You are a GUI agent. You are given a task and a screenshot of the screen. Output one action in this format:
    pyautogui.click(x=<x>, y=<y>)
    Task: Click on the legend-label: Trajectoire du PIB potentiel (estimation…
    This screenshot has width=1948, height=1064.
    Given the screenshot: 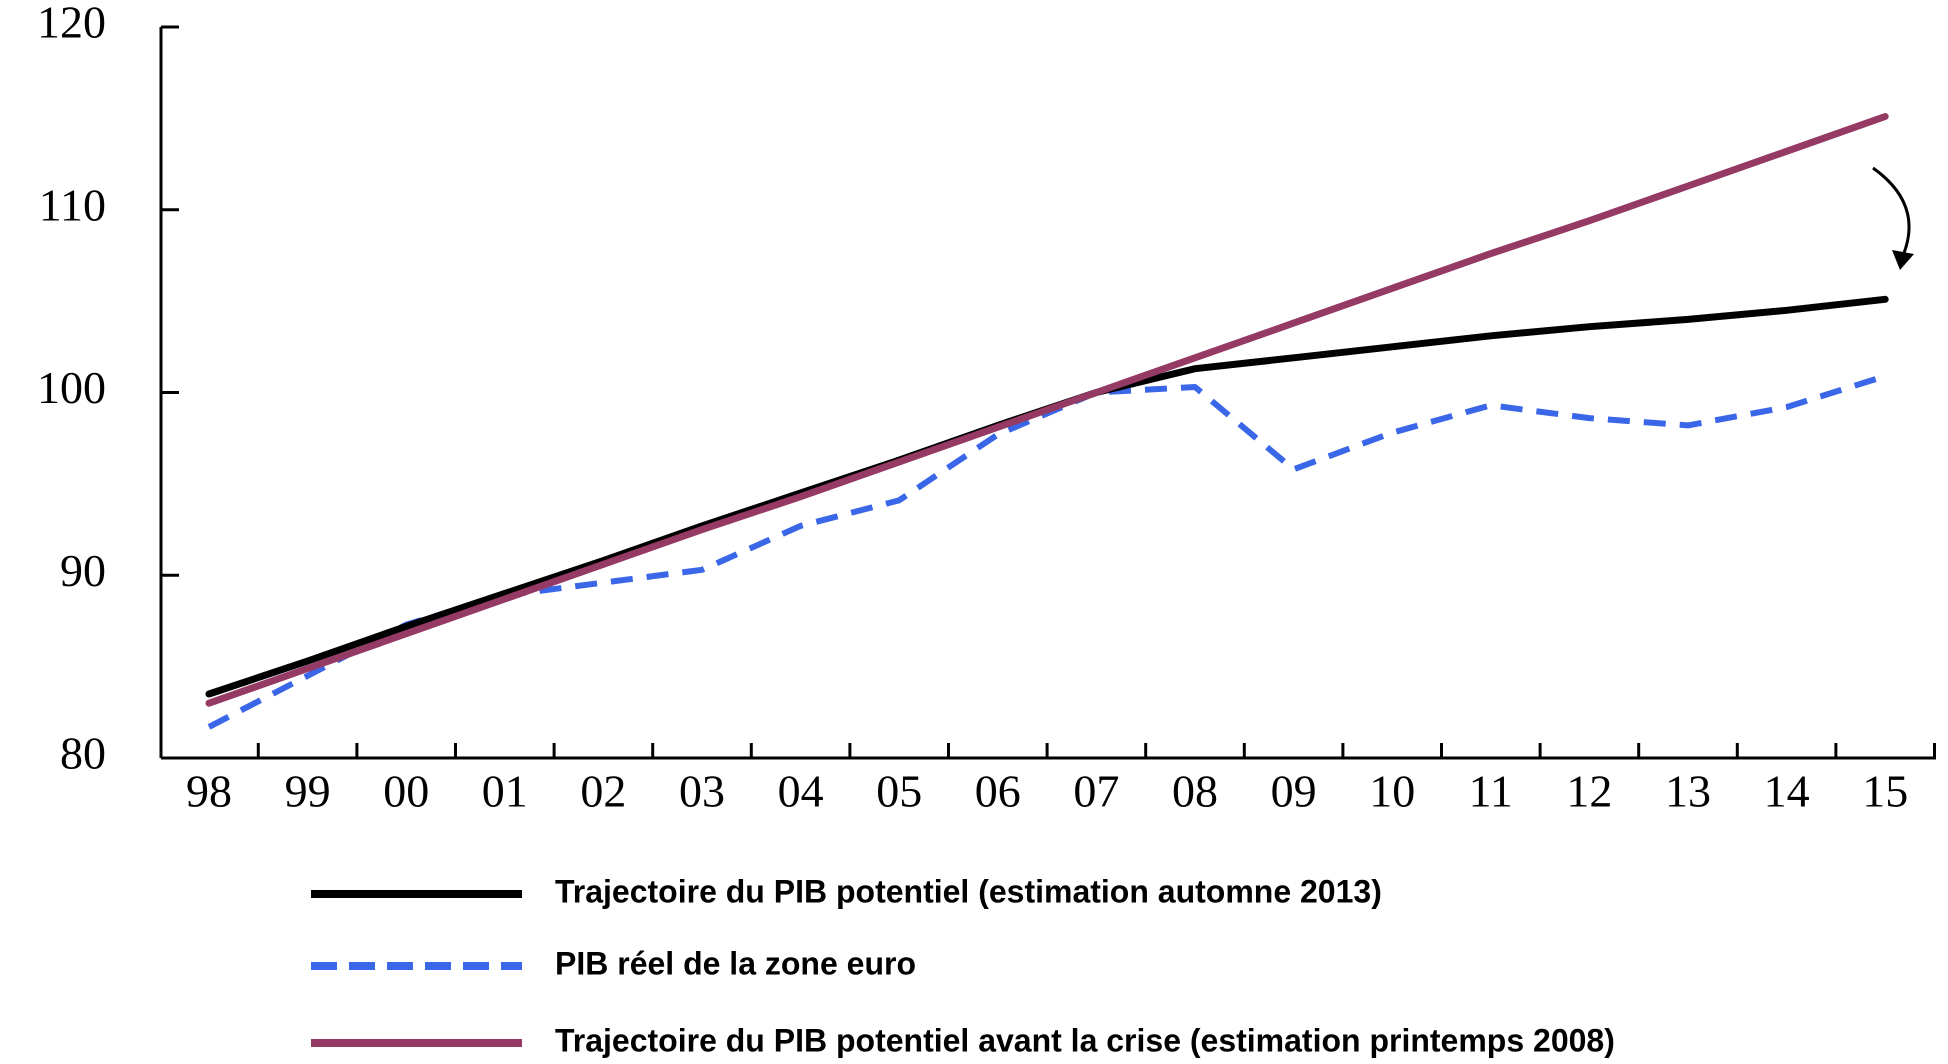 What is the action you would take?
    pyautogui.click(x=968, y=891)
    